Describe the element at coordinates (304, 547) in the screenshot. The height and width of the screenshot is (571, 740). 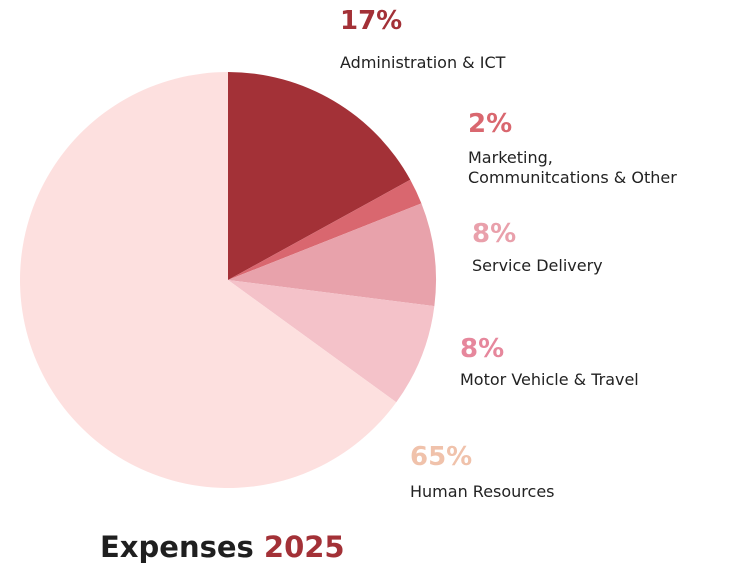
I see `title-highlight: 2025` at that location.